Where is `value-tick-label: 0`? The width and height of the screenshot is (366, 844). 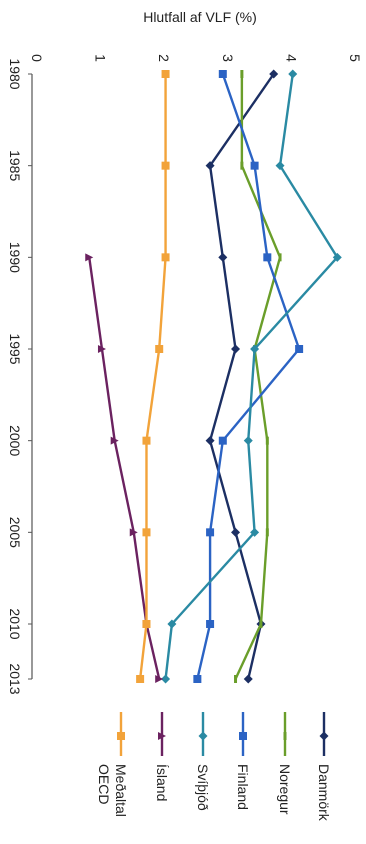 value-tick-label: 0 is located at coordinates (37, 58).